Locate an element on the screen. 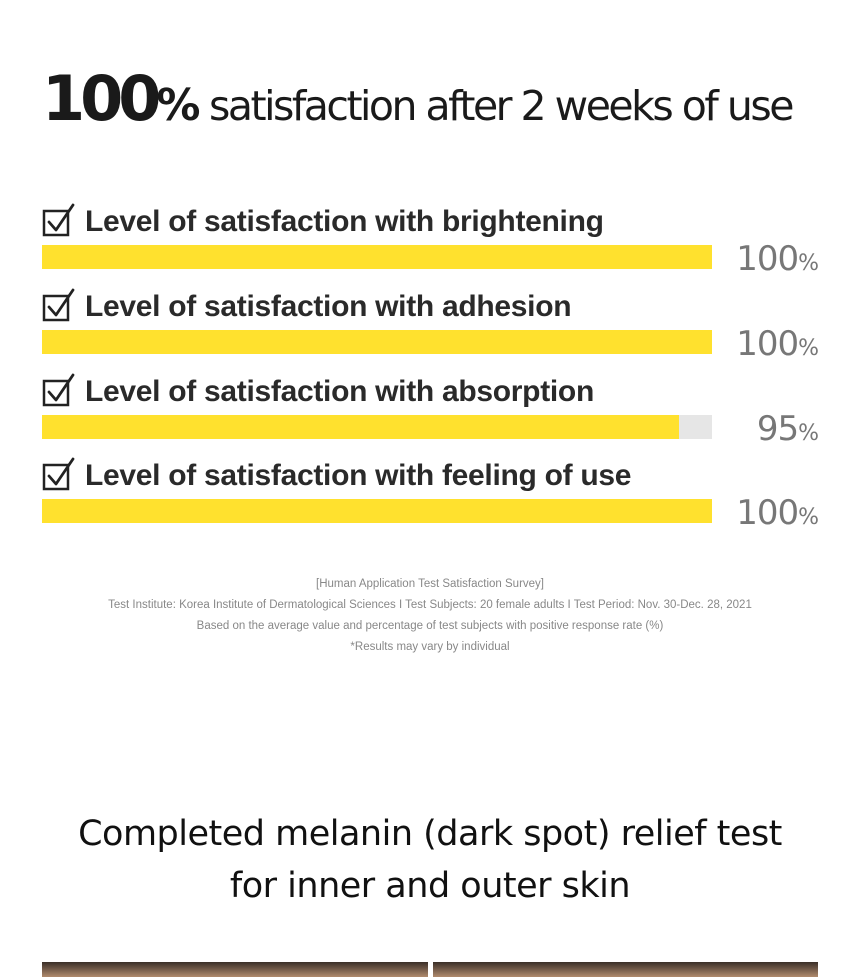  chart-row: Level of satisfaction with adhesion 100% is located at coordinates (432, 330).